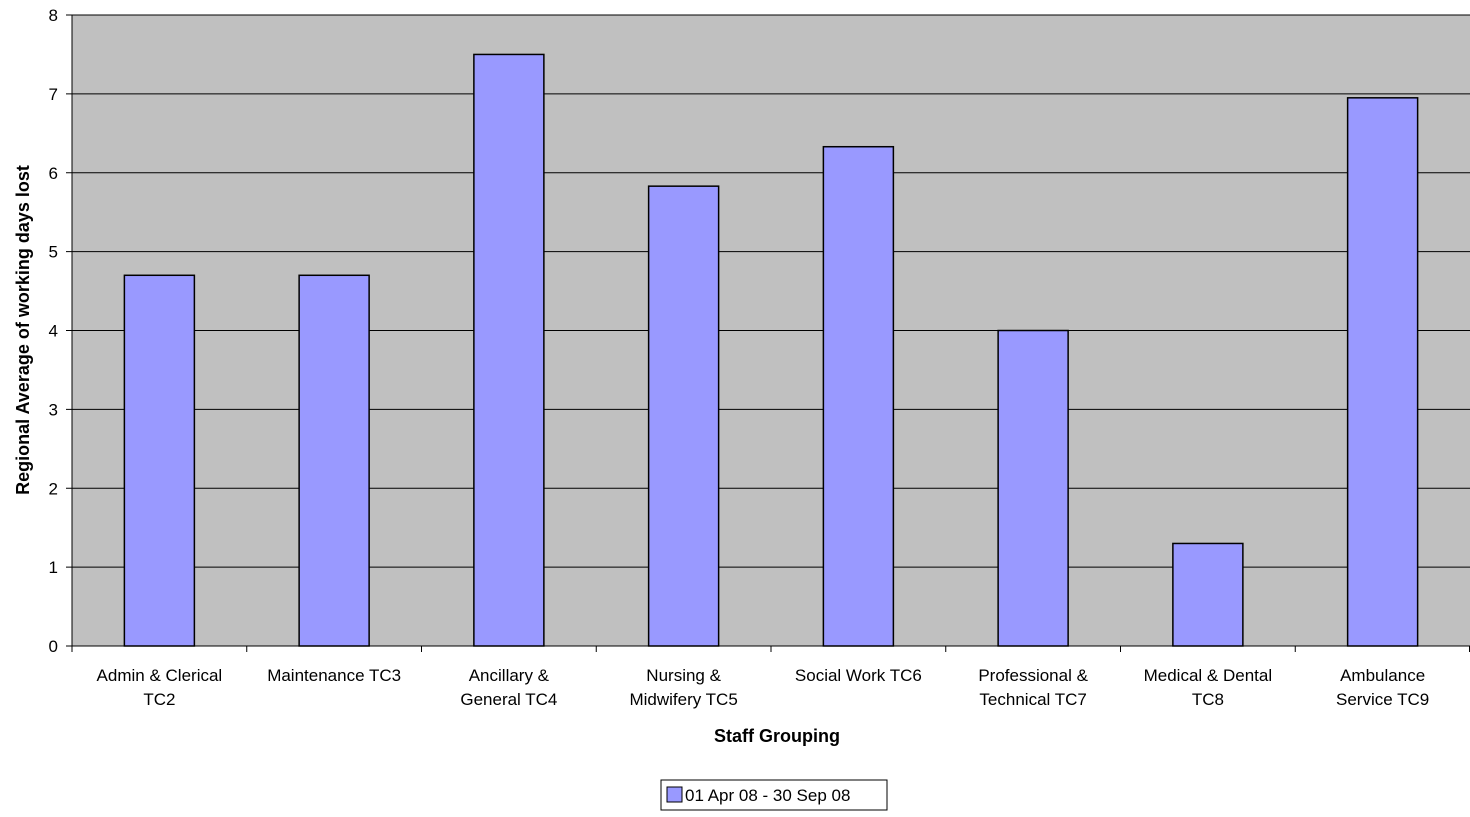  What do you see at coordinates (53, 173) in the screenshot?
I see `y-tick-label: 6` at bounding box center [53, 173].